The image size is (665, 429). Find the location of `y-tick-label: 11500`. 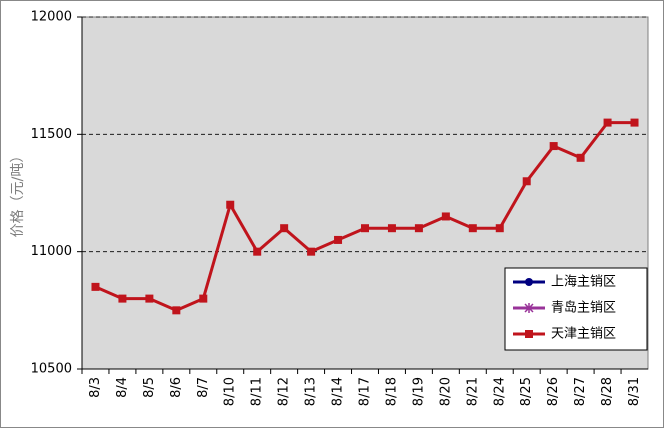

y-tick-label: 11500 is located at coordinates (51, 134).